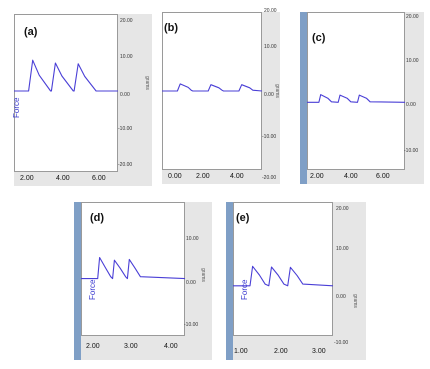 The width and height of the screenshot is (430, 369). What do you see at coordinates (243, 218) in the screenshot?
I see `panel-label: (e)` at bounding box center [243, 218].